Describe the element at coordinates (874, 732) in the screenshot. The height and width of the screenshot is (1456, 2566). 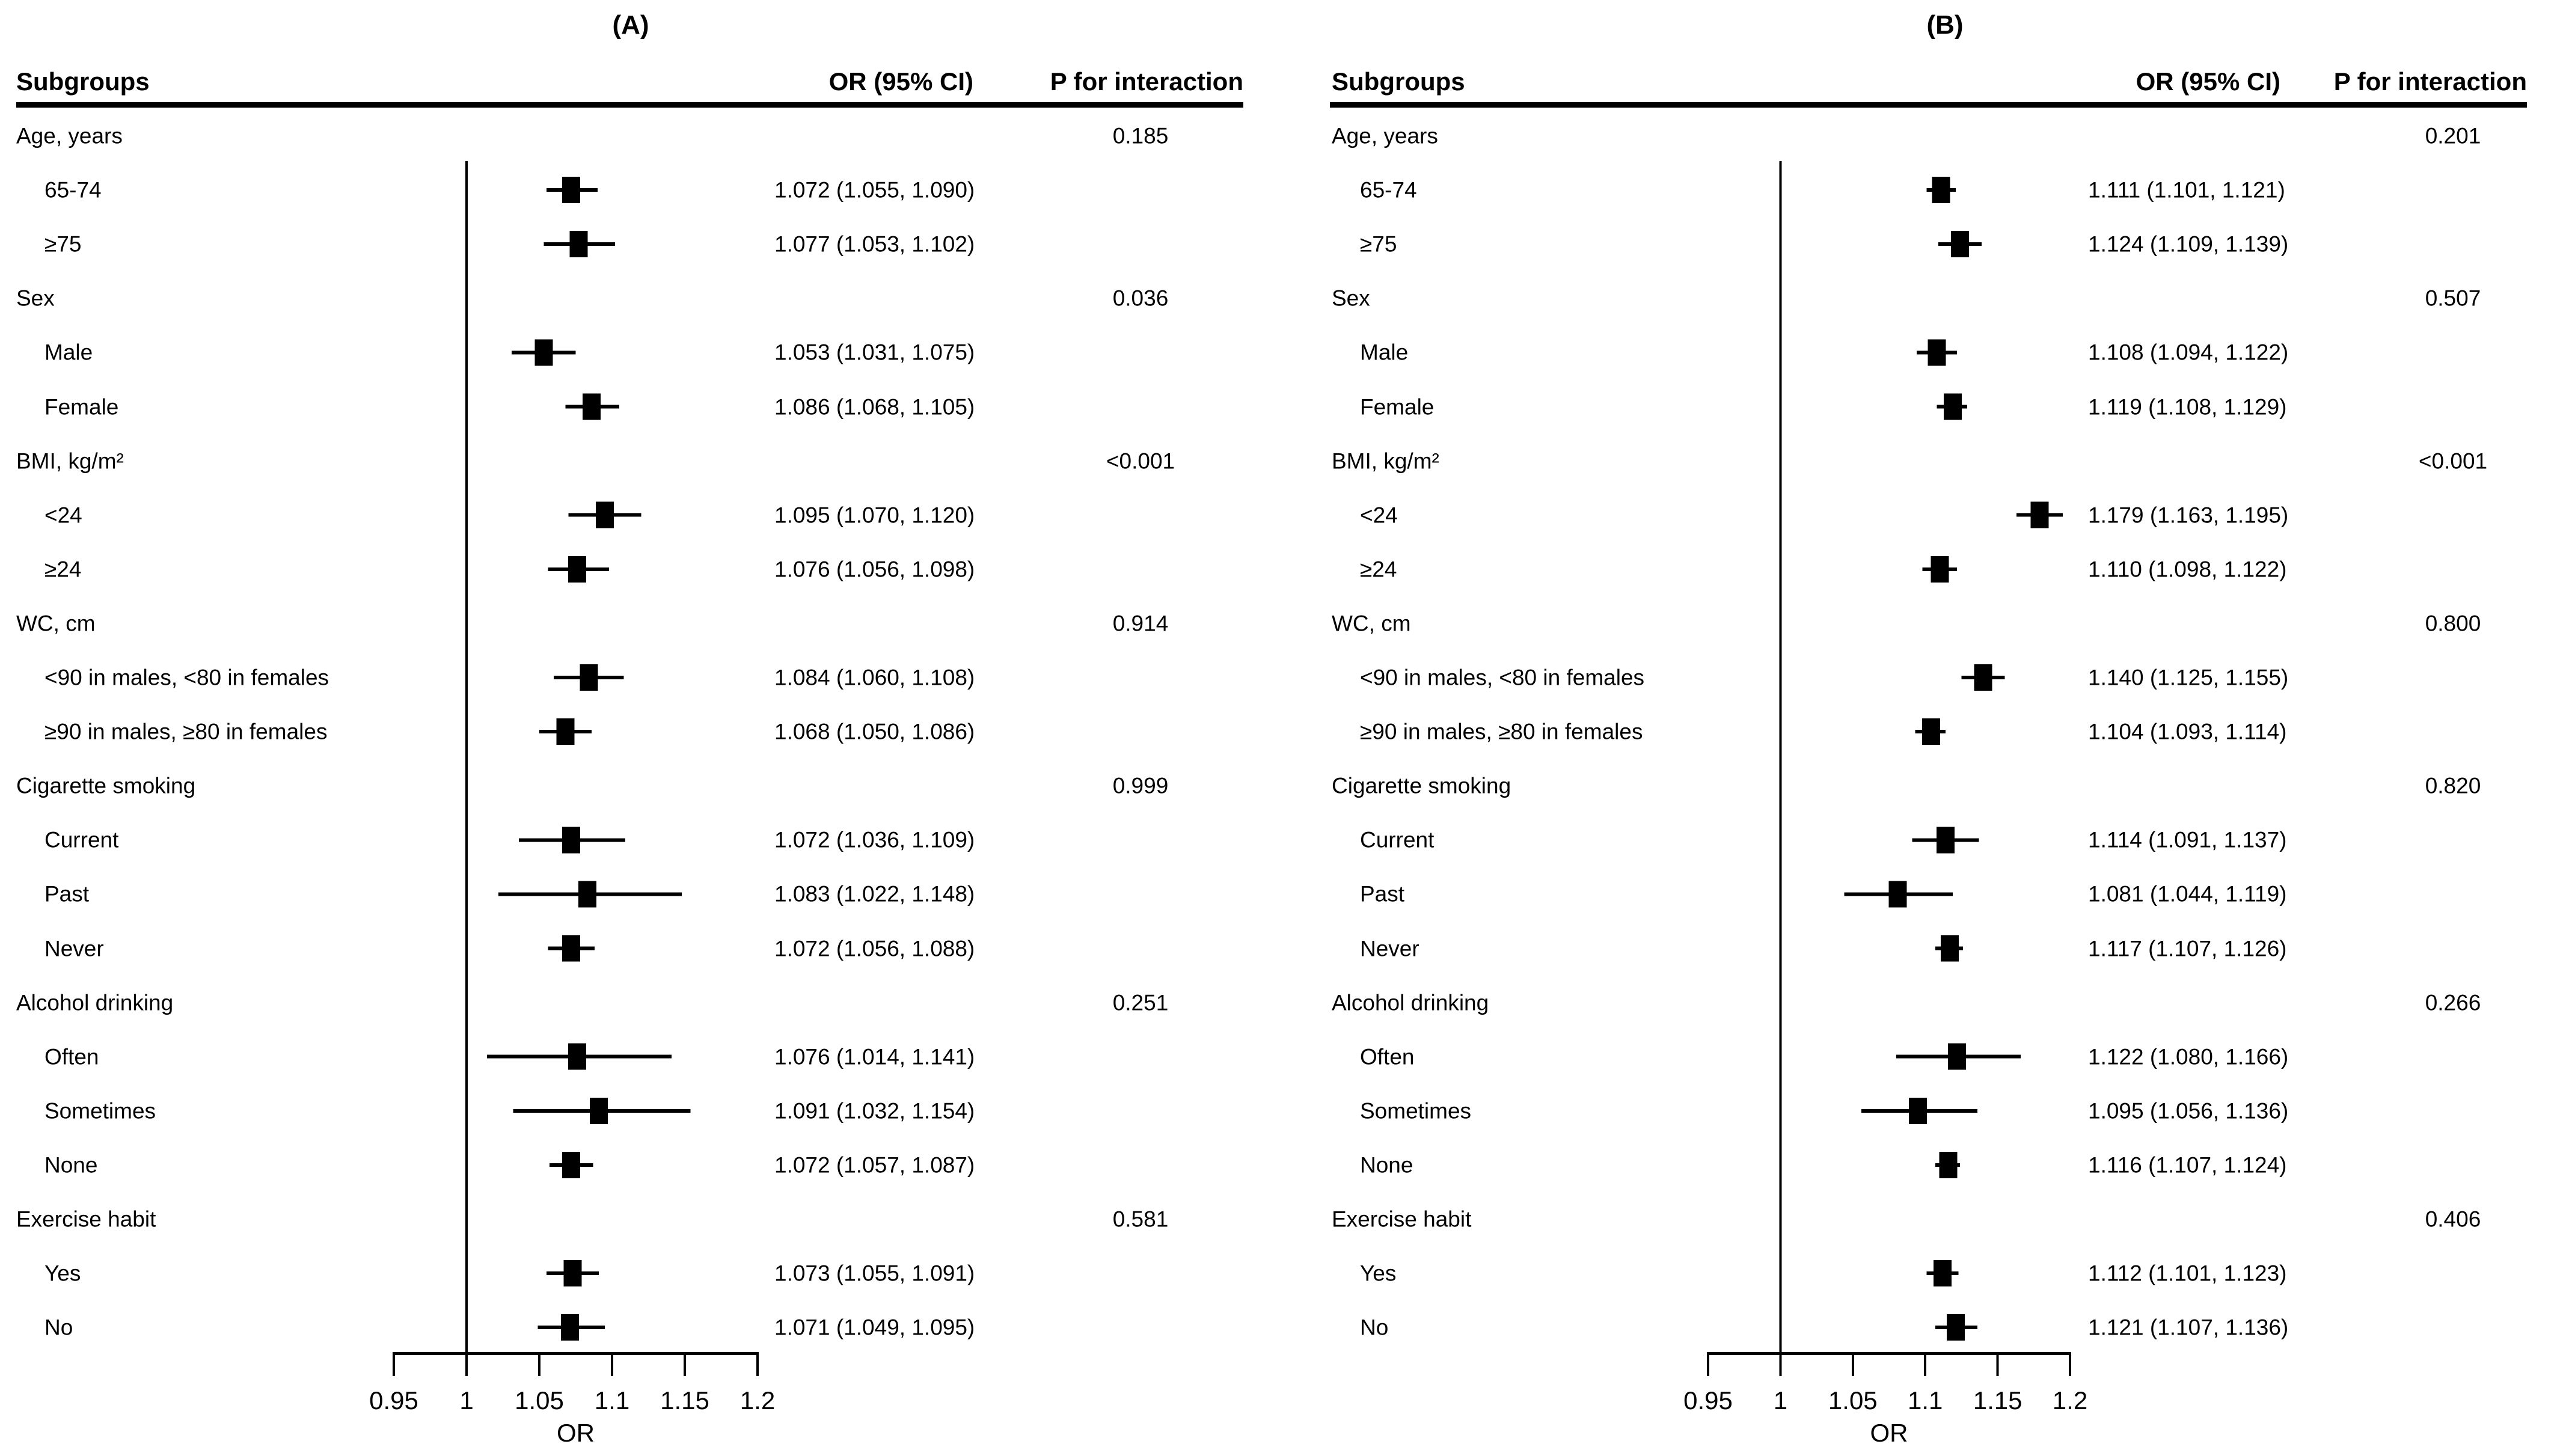
I see `item-or-ci-value: 1.068 (1.050, 1.086)` at that location.